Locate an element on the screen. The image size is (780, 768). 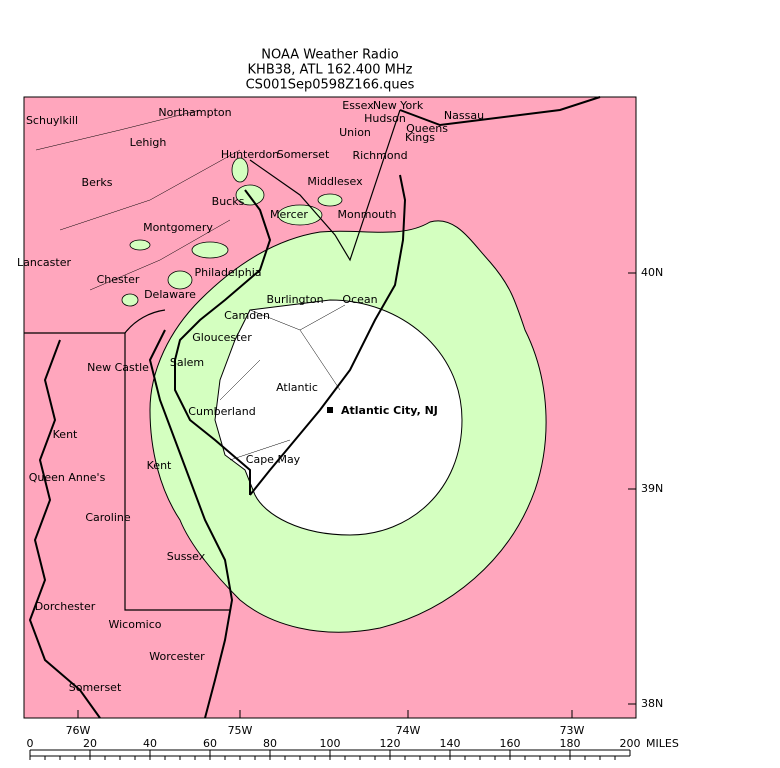
place-label: Hudson is located at coordinates (385, 118).